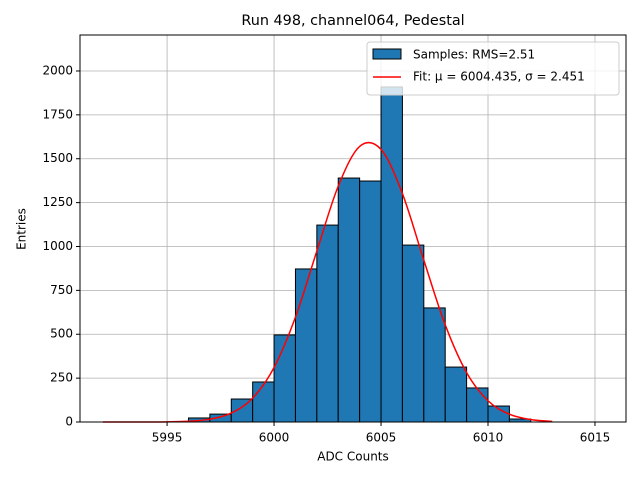 This screenshot has height=480, width=640. Describe the element at coordinates (352, 21) in the screenshot. I see `chart-title: Run 498, channel064, Pedestal` at that location.